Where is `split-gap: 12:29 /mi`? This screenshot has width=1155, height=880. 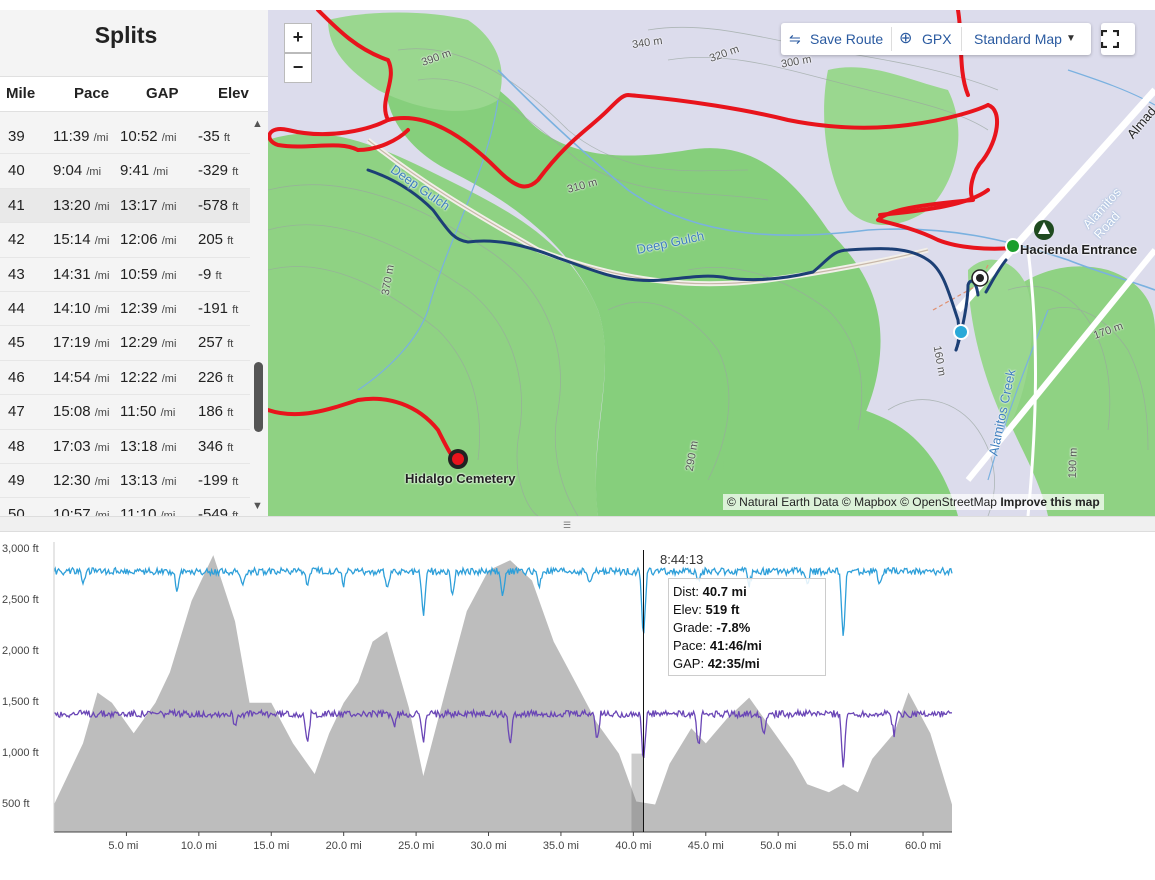
split-gap: 12:29 /mi is located at coordinates (148, 343).